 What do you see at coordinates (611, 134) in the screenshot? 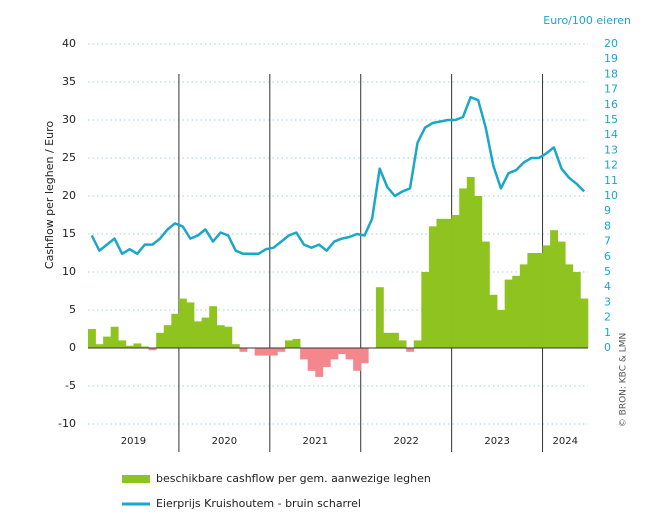
I see `y2-tick-label: 14` at bounding box center [611, 134].